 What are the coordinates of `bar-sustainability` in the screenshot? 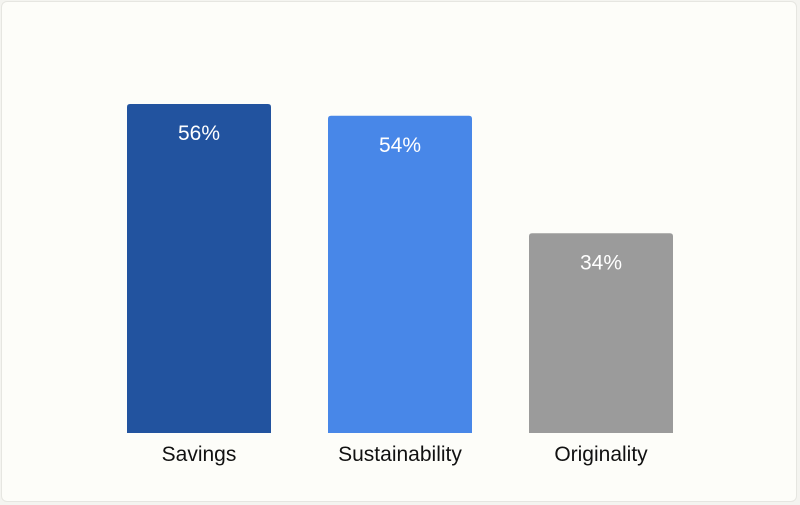 It's located at (400, 274).